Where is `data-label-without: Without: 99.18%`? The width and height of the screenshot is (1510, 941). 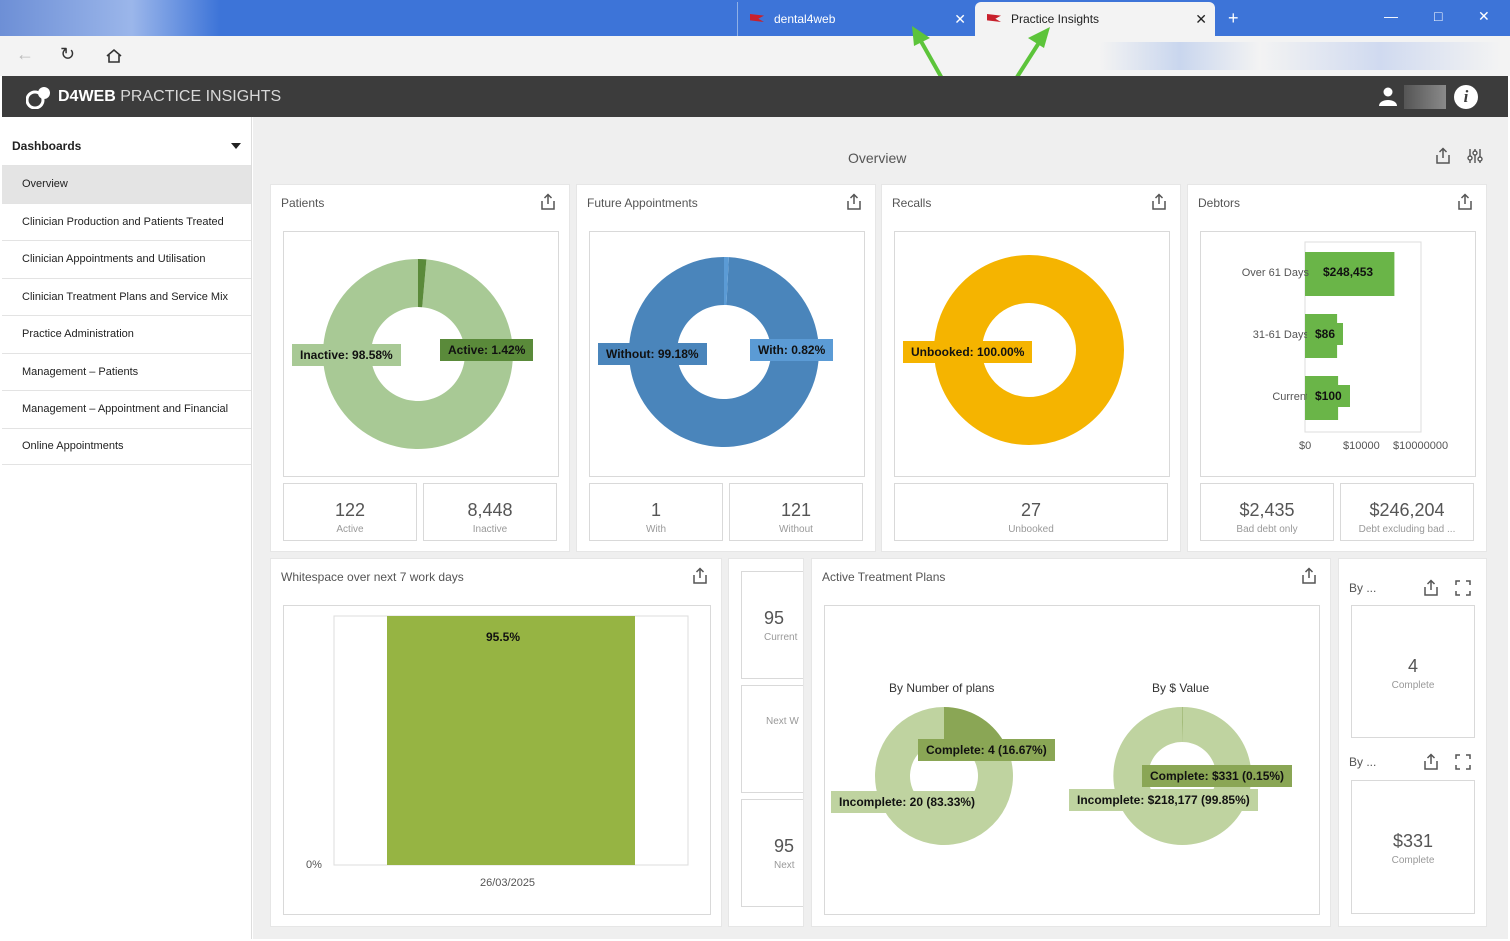
data-label-without: Without: 99.18% is located at coordinates (652, 354).